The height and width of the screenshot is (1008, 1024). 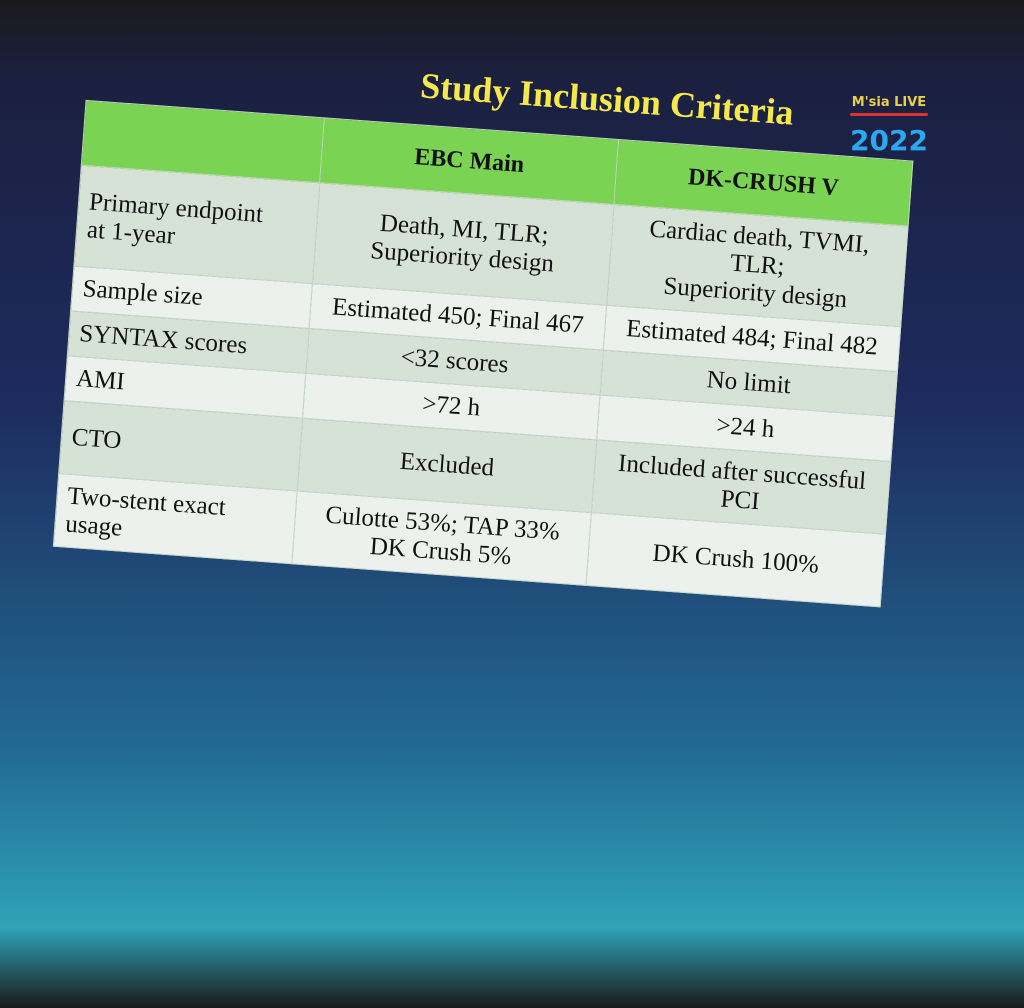 What do you see at coordinates (196, 224) in the screenshot?
I see `row-label: Primary endpoint at 1-year` at bounding box center [196, 224].